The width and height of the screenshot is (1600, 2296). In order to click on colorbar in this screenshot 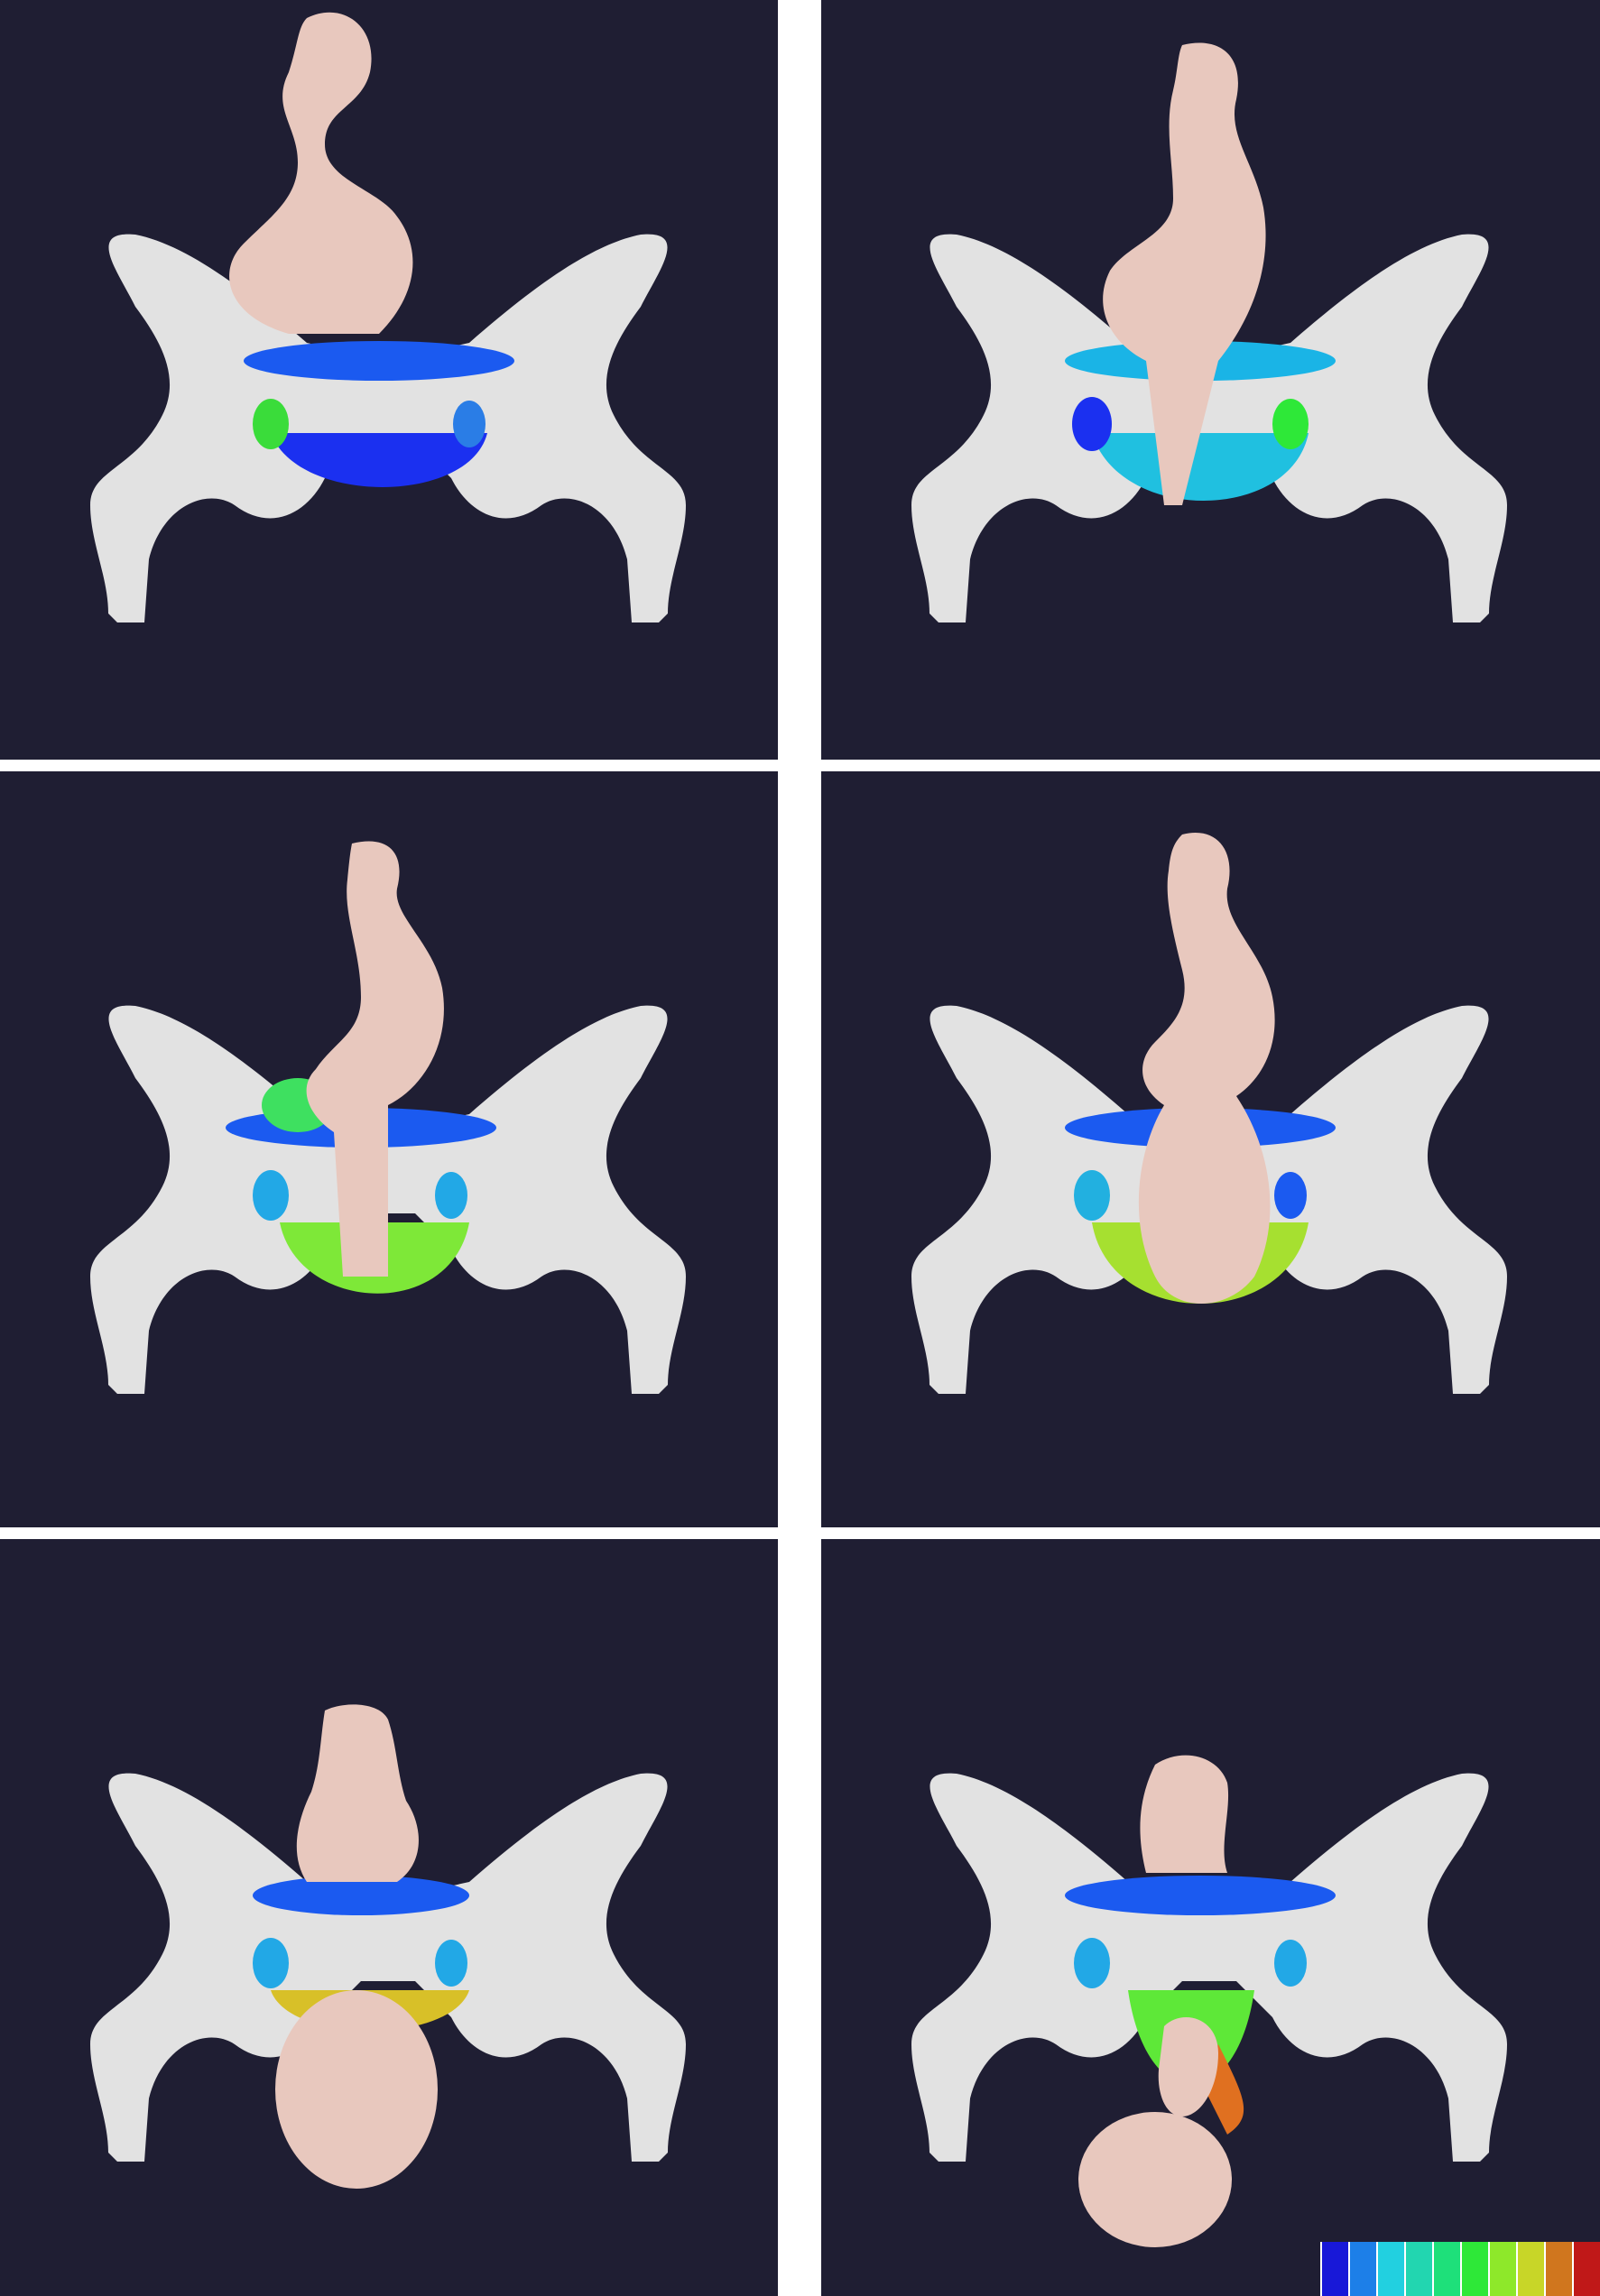, I will do `click(1460, 2269)`.